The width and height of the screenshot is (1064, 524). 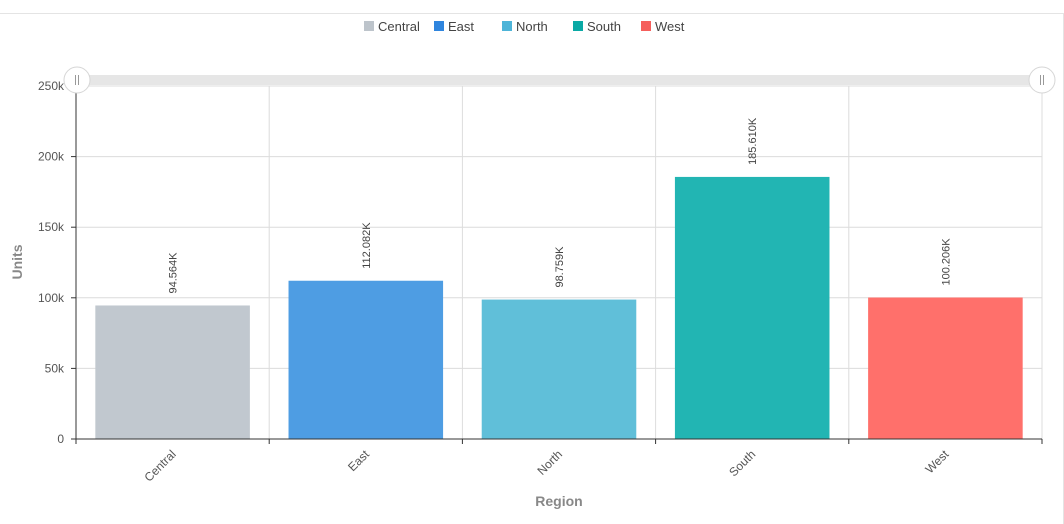 I want to click on y-tick-label: 200k, so click(x=51, y=157).